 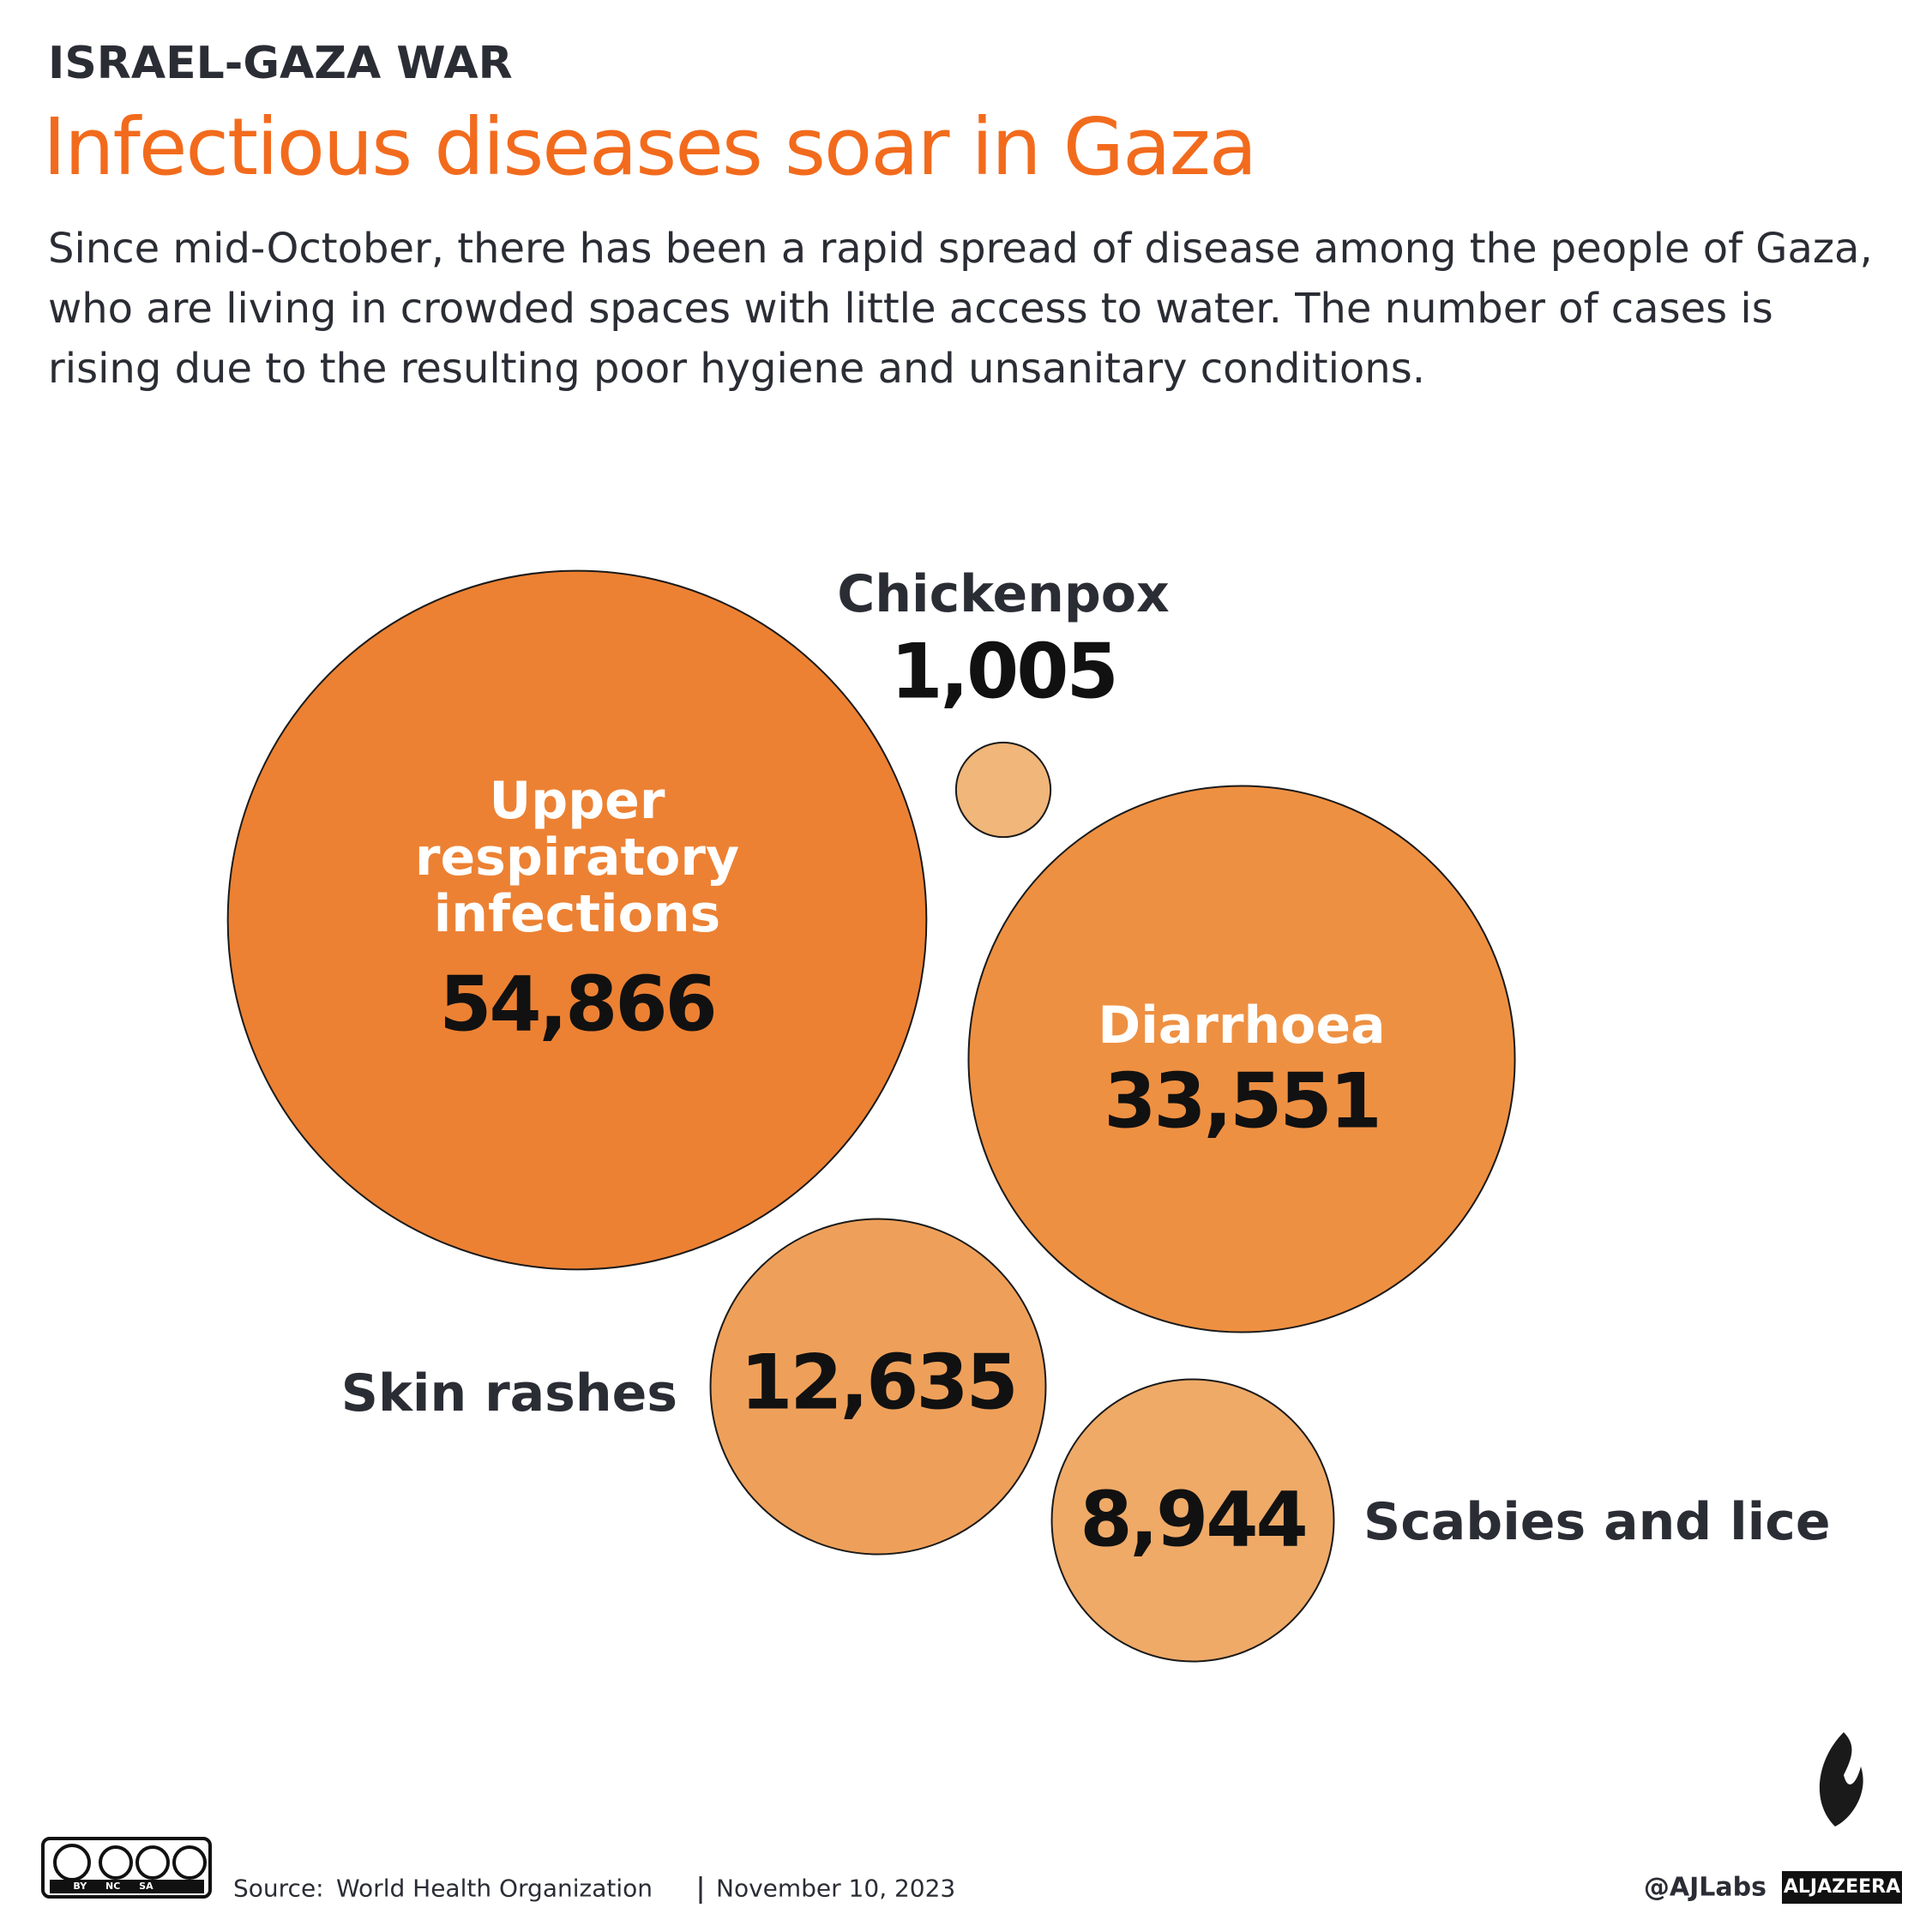 I want to click on license-nc: NC, so click(x=113, y=1886).